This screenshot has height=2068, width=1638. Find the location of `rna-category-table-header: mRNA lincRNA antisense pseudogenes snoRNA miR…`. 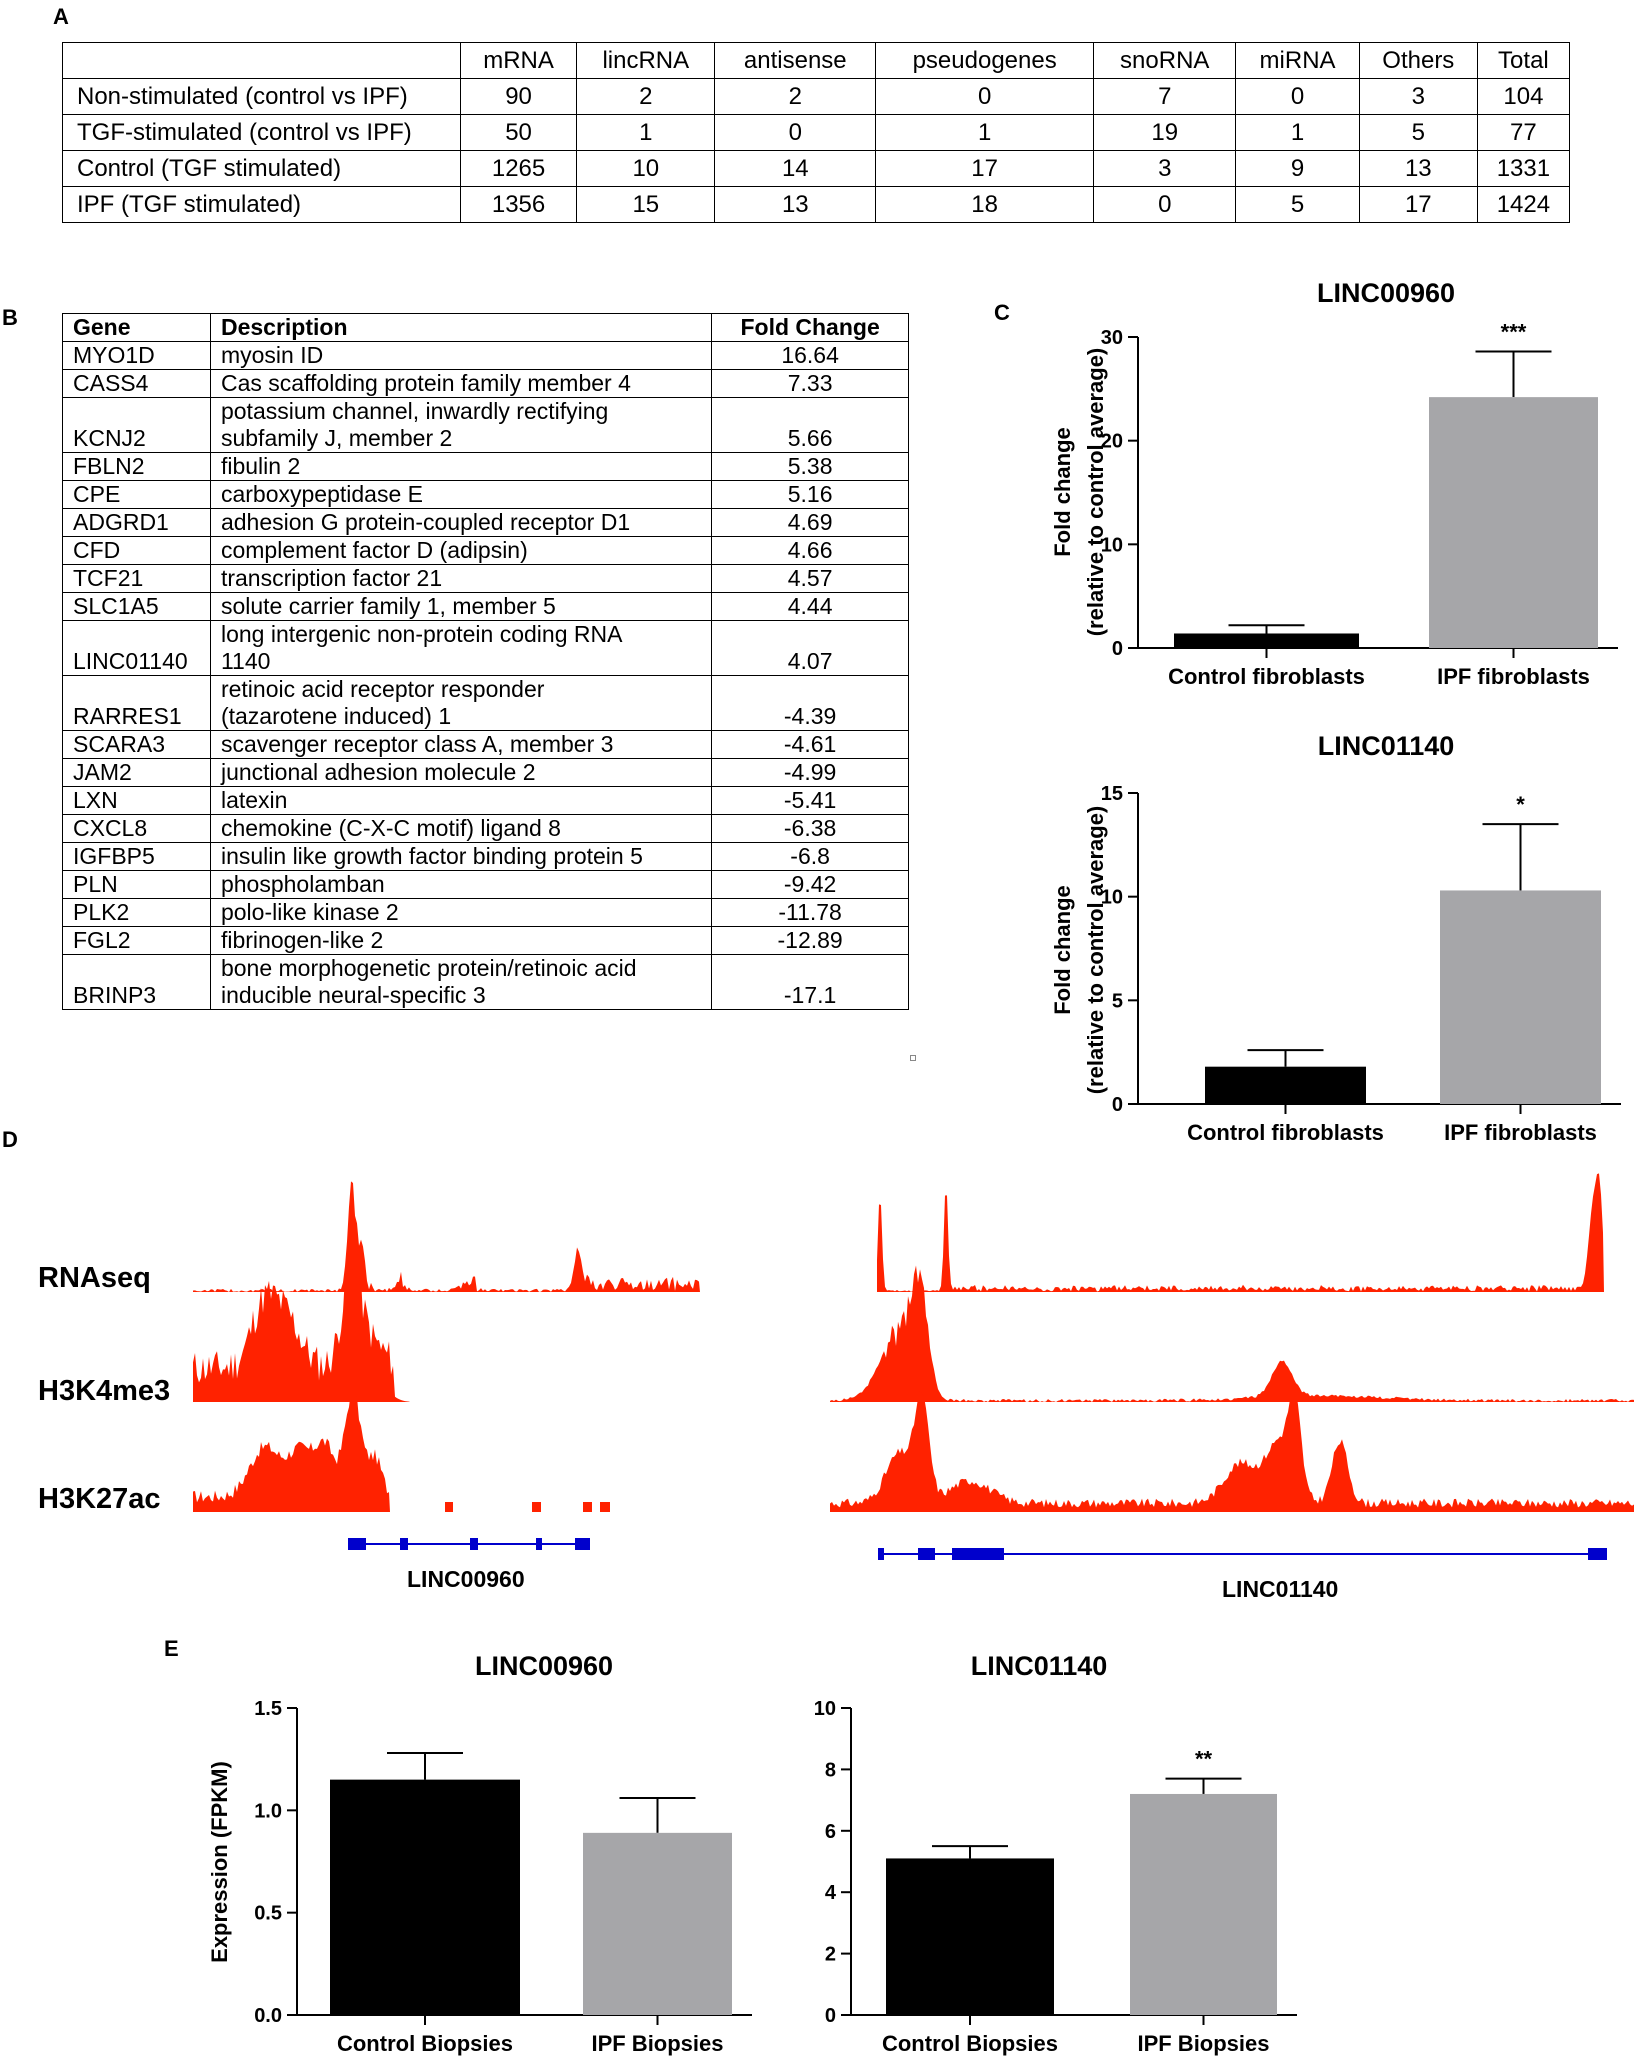

rna-category-table-header: mRNA lincRNA antisense pseudogenes snoRNA miR… is located at coordinates (816, 60).